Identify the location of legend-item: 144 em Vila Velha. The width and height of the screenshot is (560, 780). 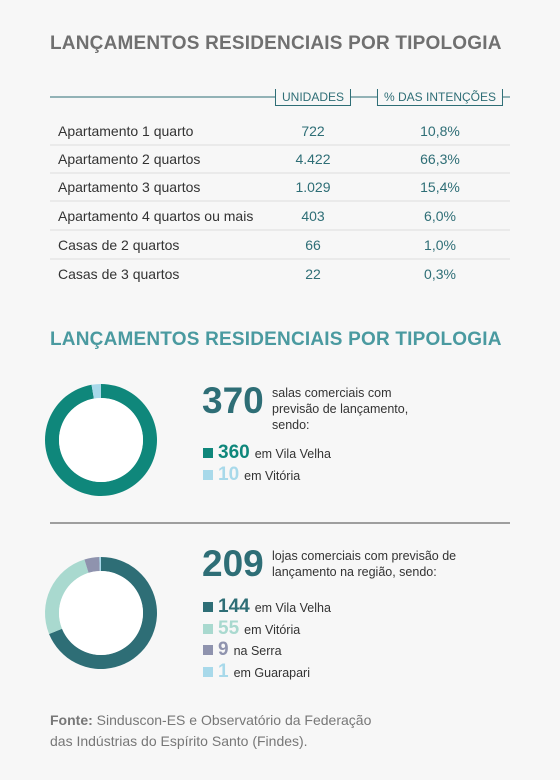
(267, 607).